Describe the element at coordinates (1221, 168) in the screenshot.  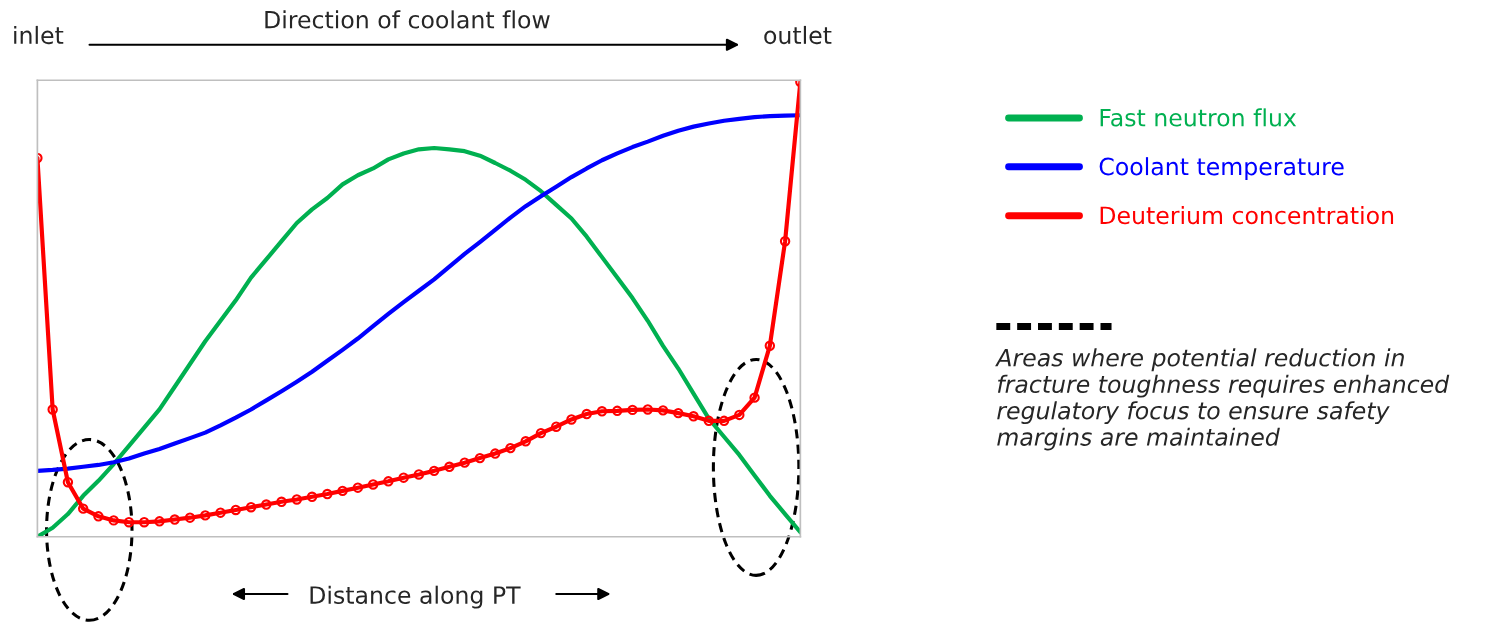
I see `legend-label: Coolant temperature` at that location.